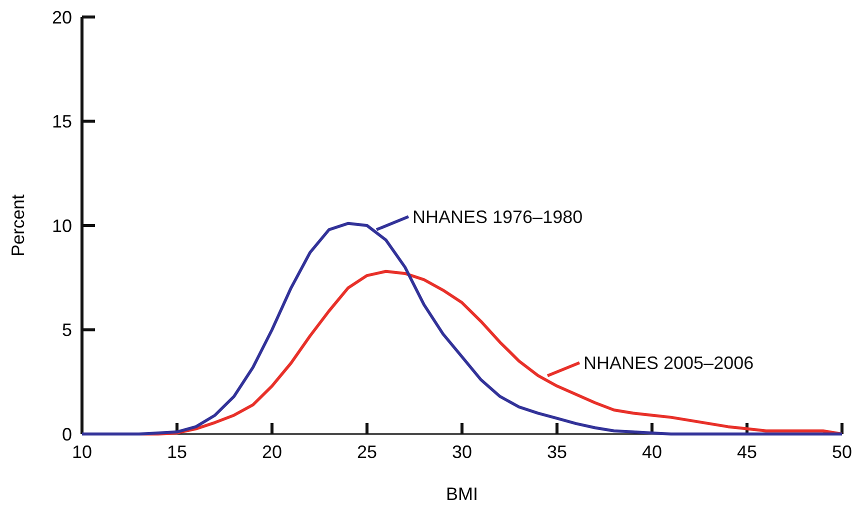 Image resolution: width=852 pixels, height=510 pixels. What do you see at coordinates (669, 363) in the screenshot?
I see `legend-label: NHANES 2005–2006` at bounding box center [669, 363].